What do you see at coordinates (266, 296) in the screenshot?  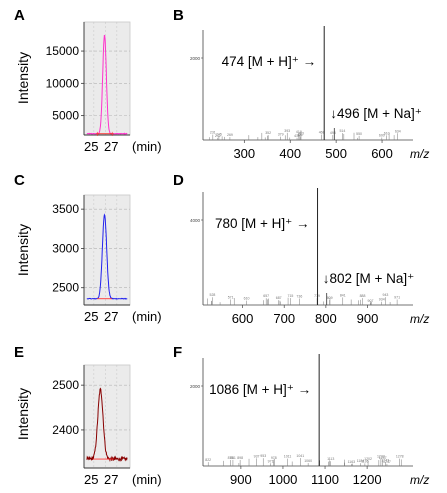 I see `noise-peak-label: 657` at bounding box center [266, 296].